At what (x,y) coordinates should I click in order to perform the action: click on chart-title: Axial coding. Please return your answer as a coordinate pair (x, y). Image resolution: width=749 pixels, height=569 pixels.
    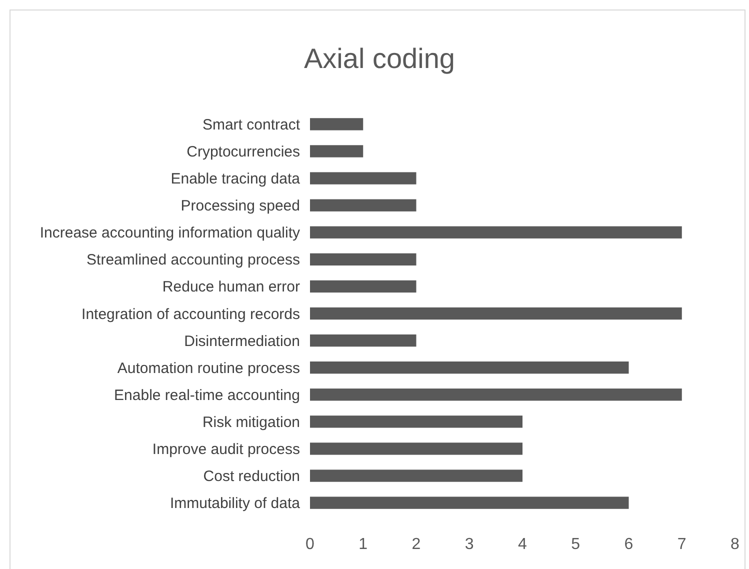
    Looking at the image, I should click on (379, 58).